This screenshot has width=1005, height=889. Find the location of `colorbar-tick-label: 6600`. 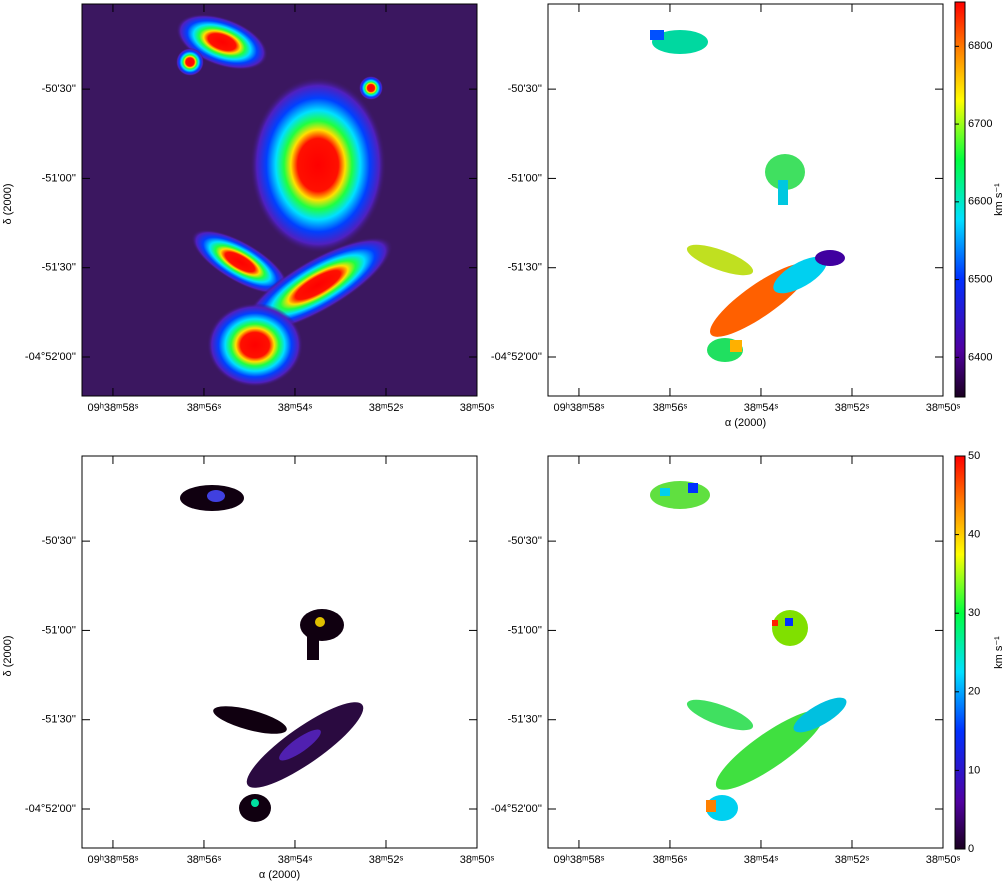

colorbar-tick-label: 6600 is located at coordinates (980, 202).